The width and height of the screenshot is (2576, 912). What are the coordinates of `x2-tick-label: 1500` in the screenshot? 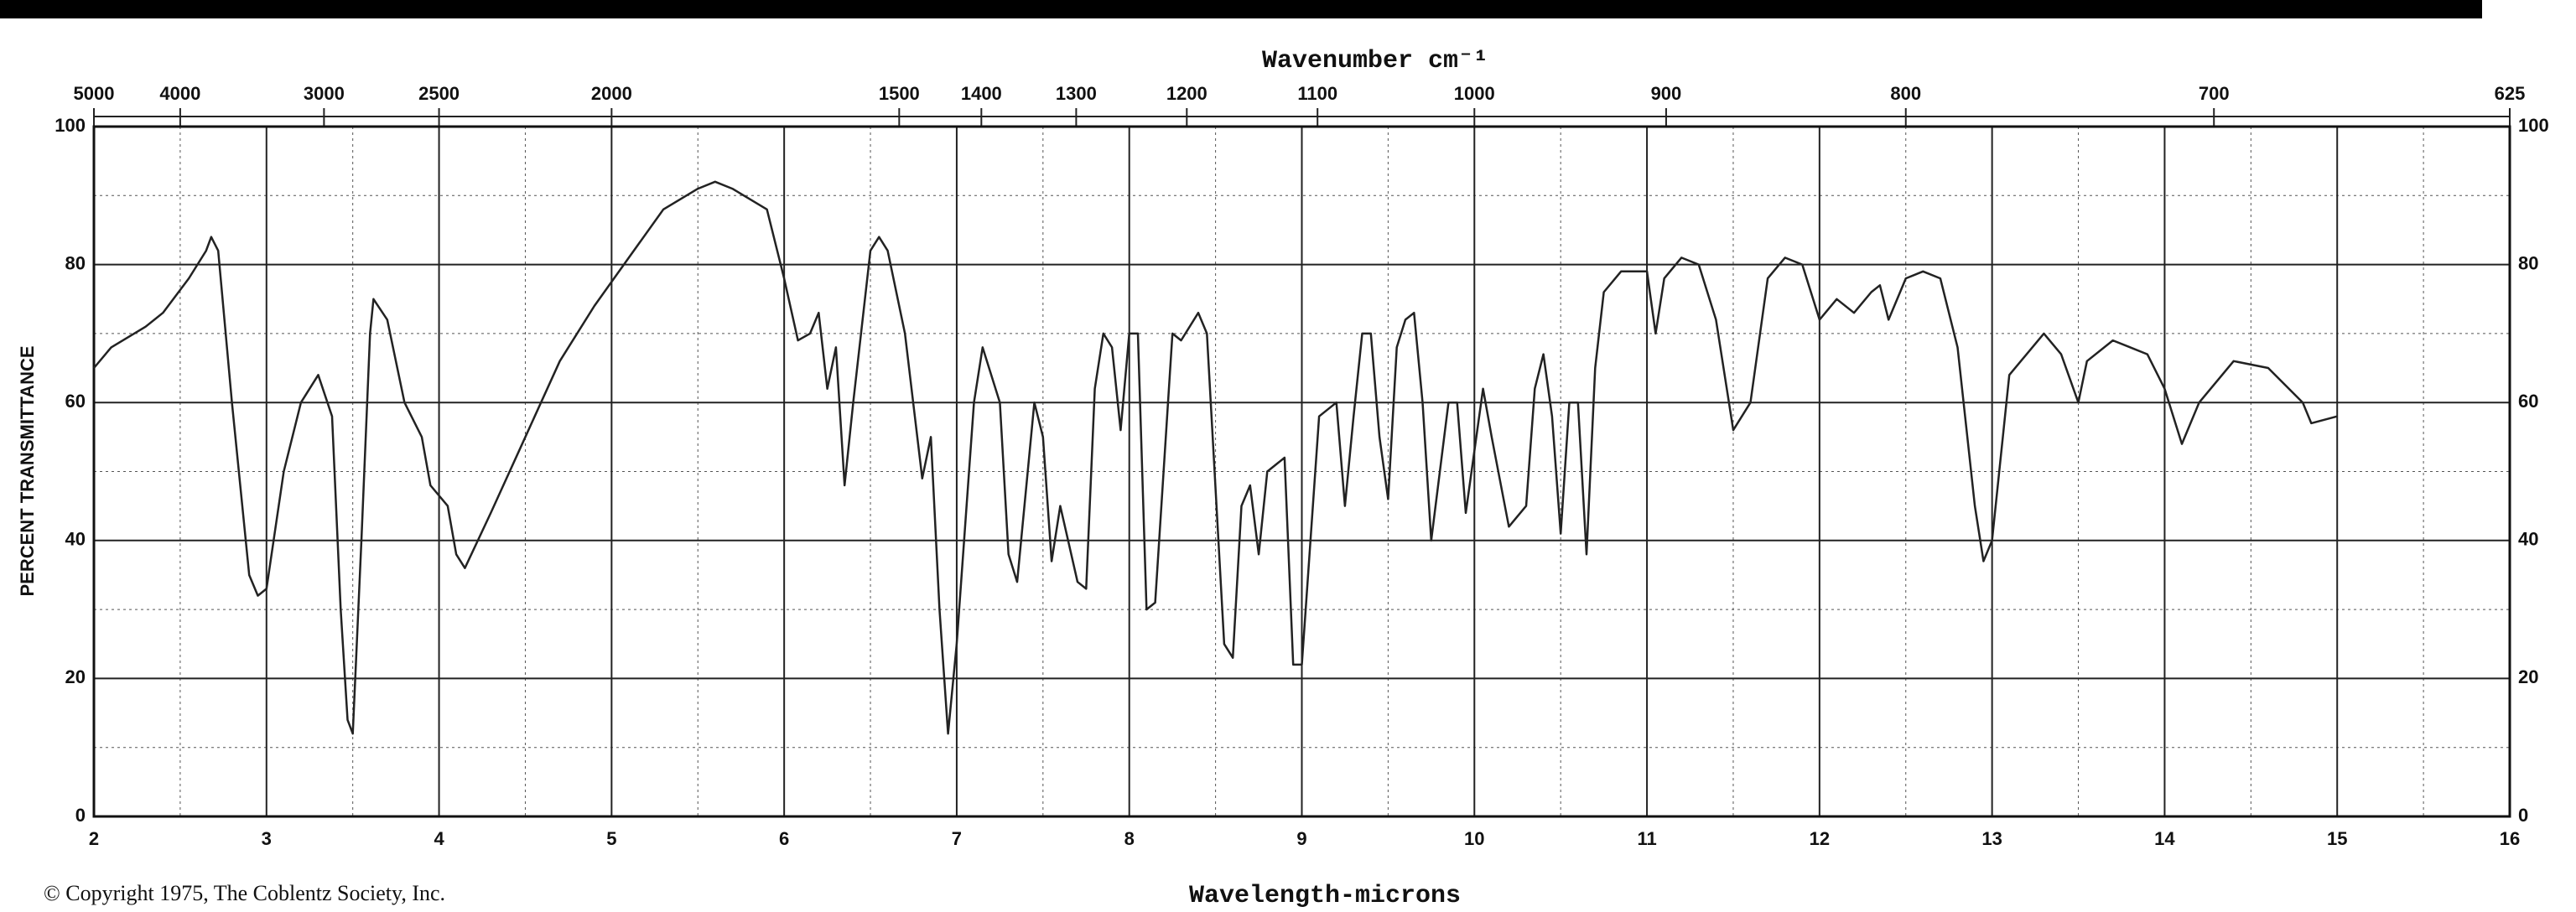 It's located at (899, 93).